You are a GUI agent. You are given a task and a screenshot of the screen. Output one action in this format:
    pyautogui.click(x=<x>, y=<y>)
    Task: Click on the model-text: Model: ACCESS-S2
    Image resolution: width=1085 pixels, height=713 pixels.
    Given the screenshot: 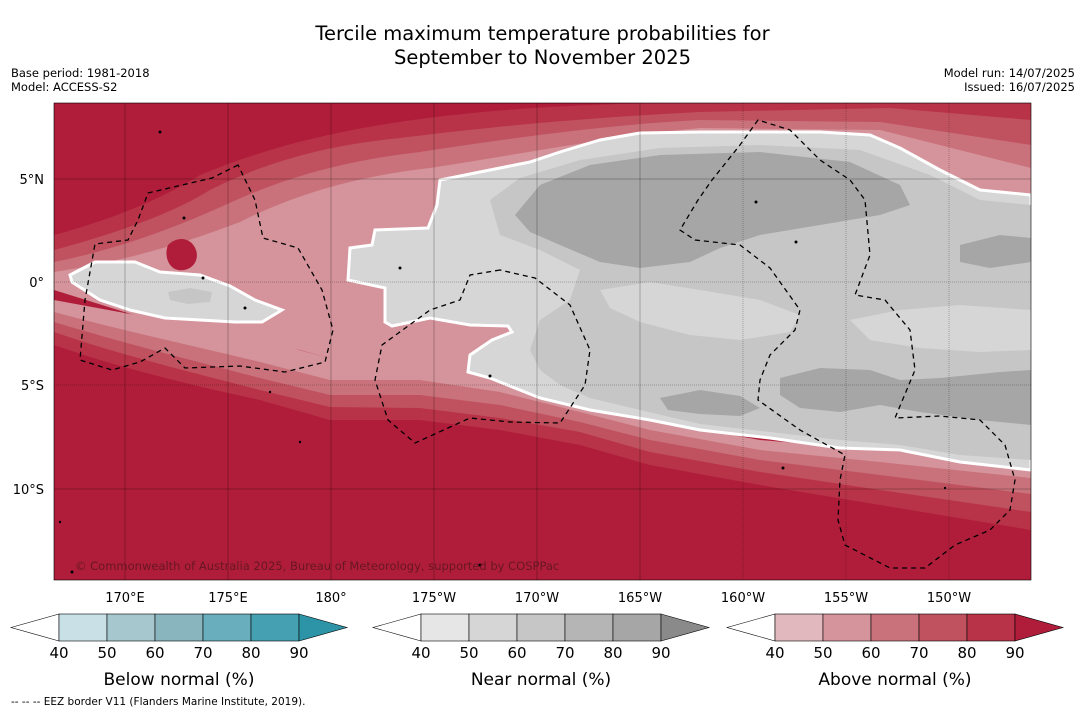 What is the action you would take?
    pyautogui.click(x=64, y=87)
    